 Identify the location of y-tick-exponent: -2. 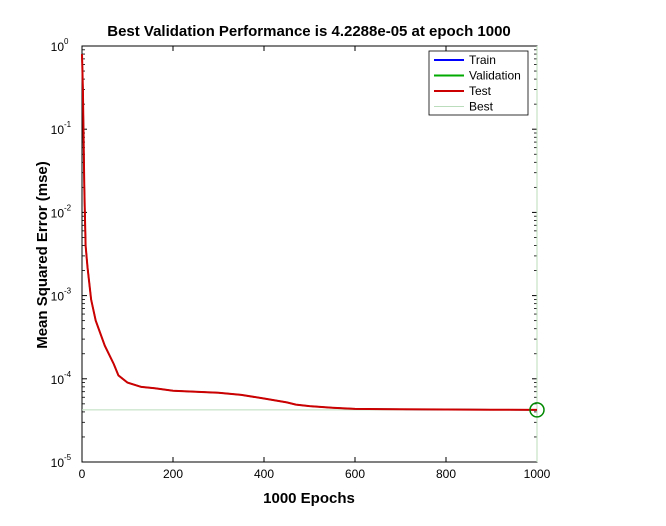
(68, 207).